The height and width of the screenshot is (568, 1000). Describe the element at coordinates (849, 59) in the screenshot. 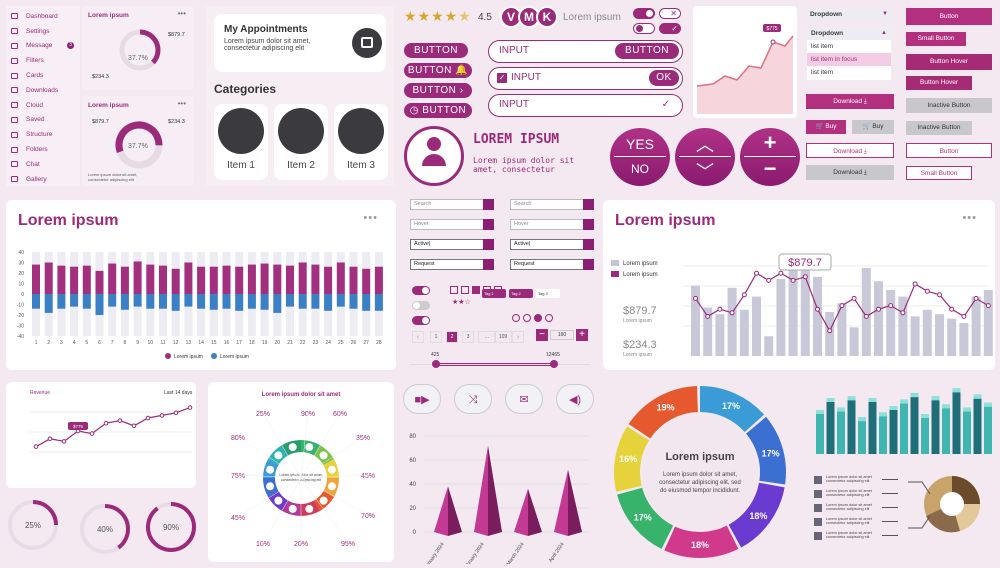

I see `dropdown-option: list item in focus` at that location.